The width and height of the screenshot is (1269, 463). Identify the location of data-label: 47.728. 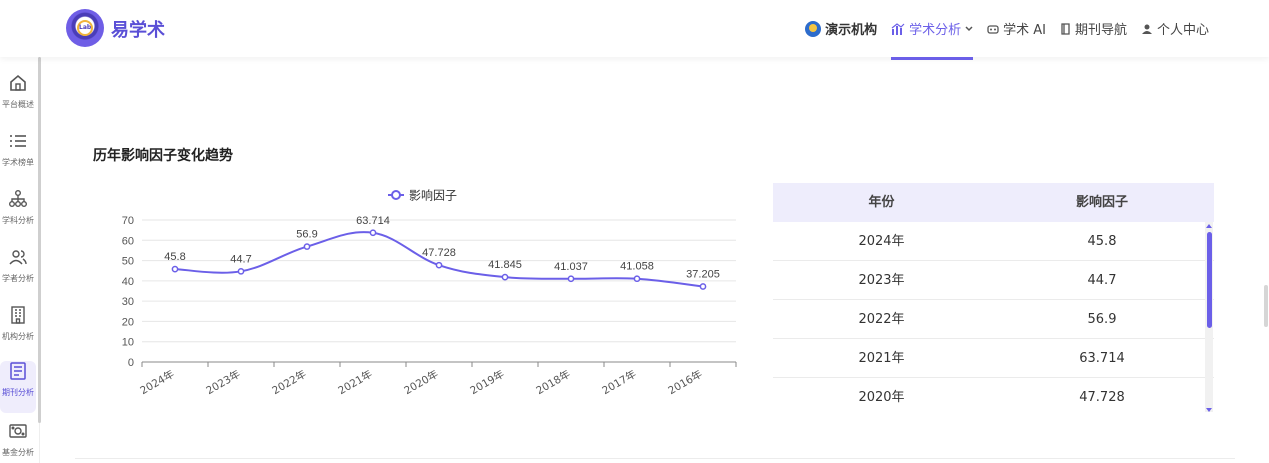
(439, 253).